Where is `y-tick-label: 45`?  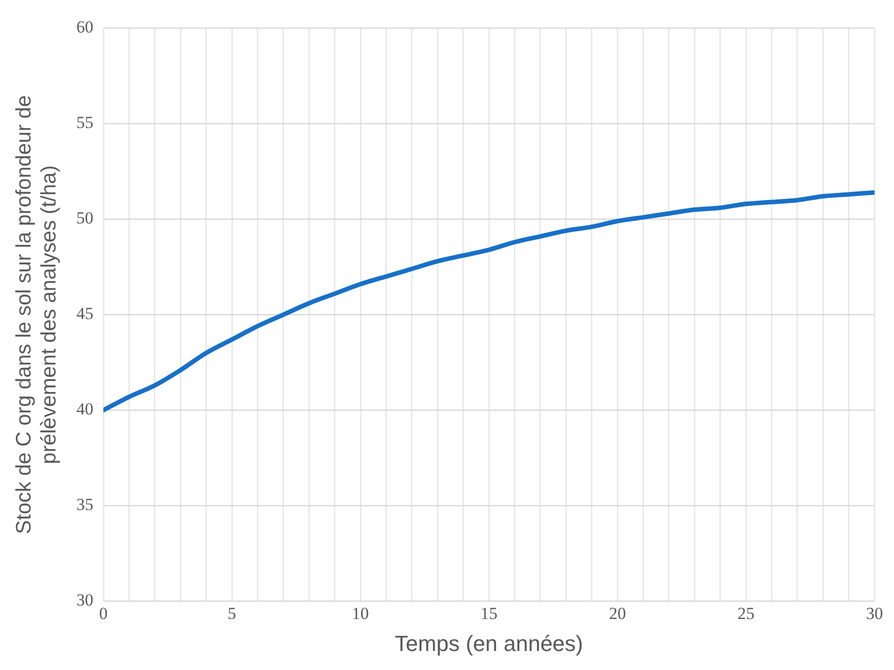
y-tick-label: 45 is located at coordinates (85, 314).